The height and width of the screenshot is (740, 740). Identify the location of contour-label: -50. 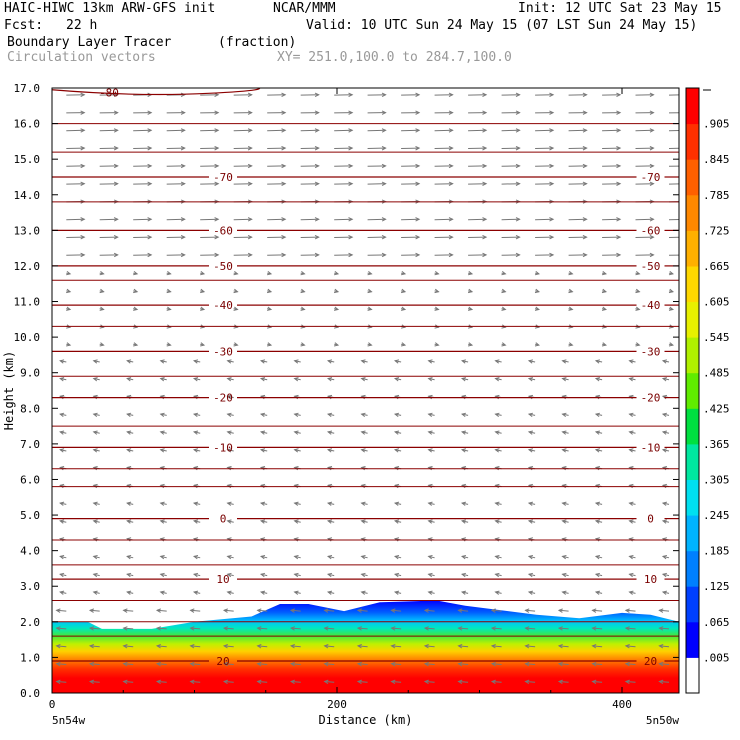
(651, 266).